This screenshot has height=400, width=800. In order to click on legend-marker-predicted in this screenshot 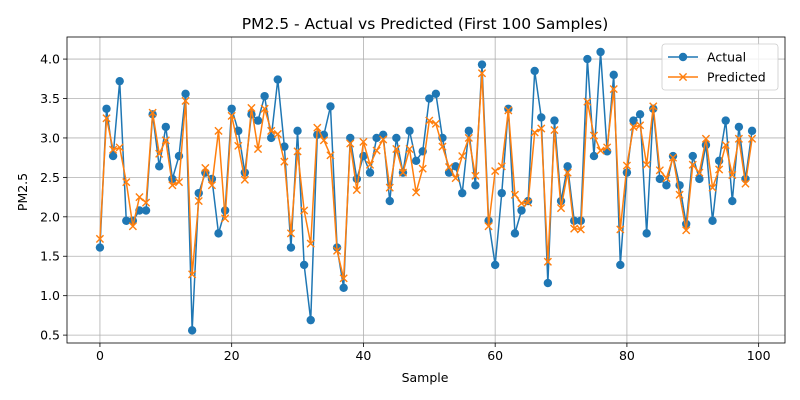, I will do `click(683, 77)`.